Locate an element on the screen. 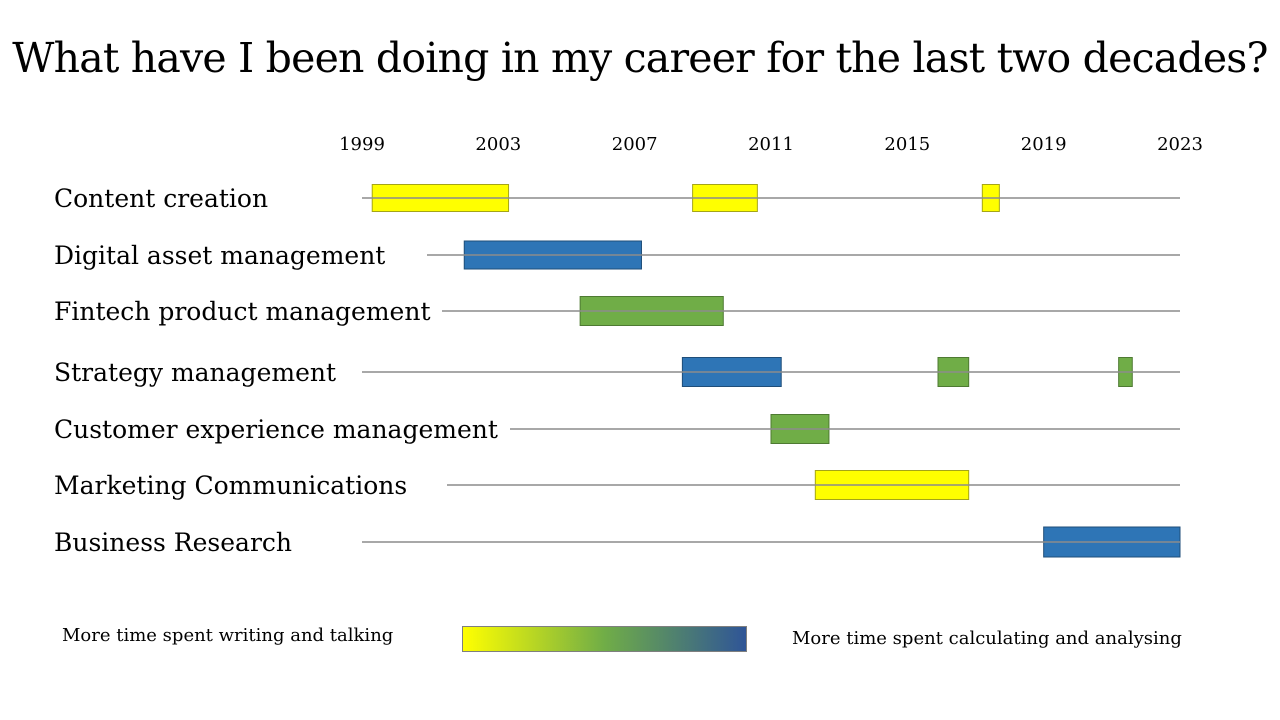 This screenshot has width=1280, height=720. row-label: Fintech product management is located at coordinates (242, 311).